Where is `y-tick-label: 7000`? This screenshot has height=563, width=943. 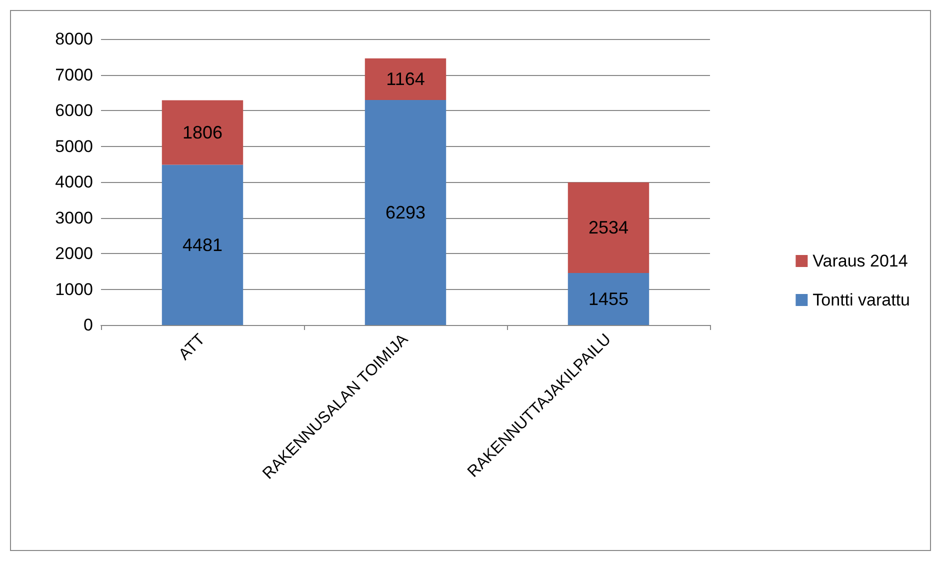
y-tick-label: 7000 is located at coordinates (74, 74).